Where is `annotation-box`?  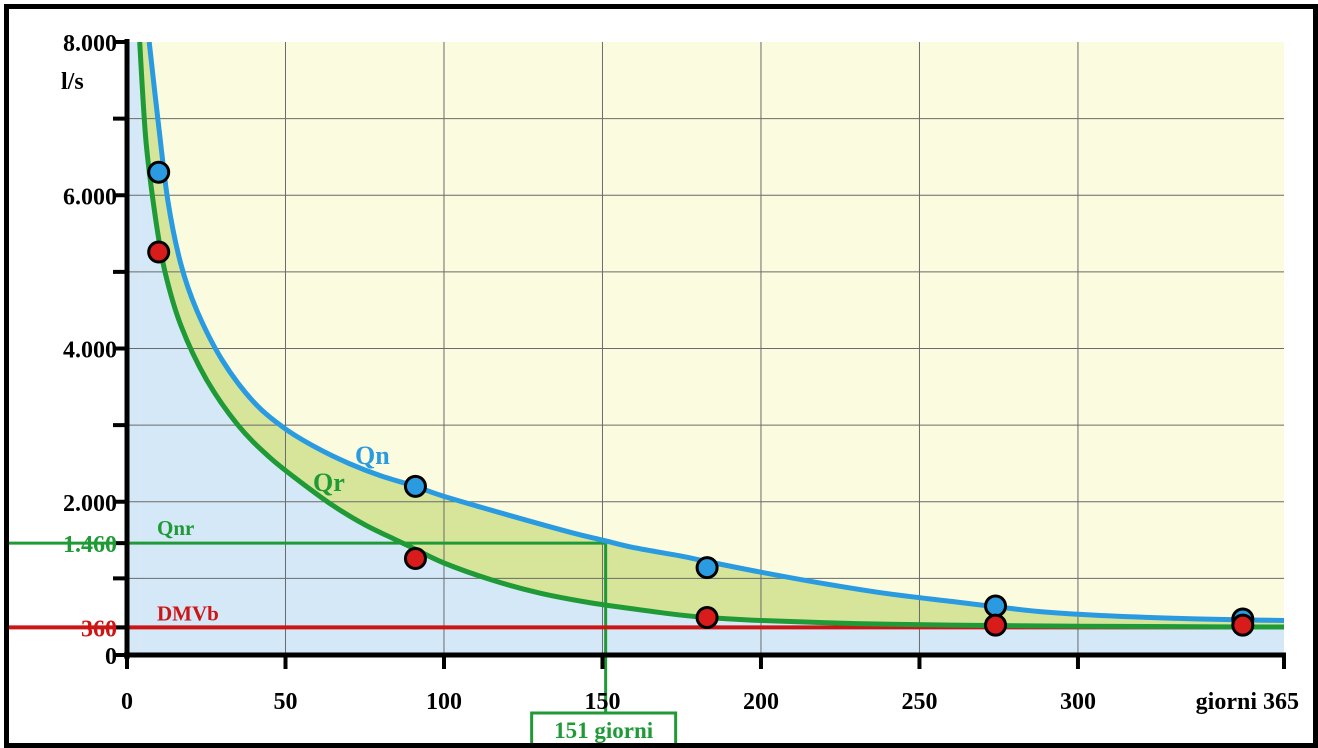 annotation-box is located at coordinates (604, 727).